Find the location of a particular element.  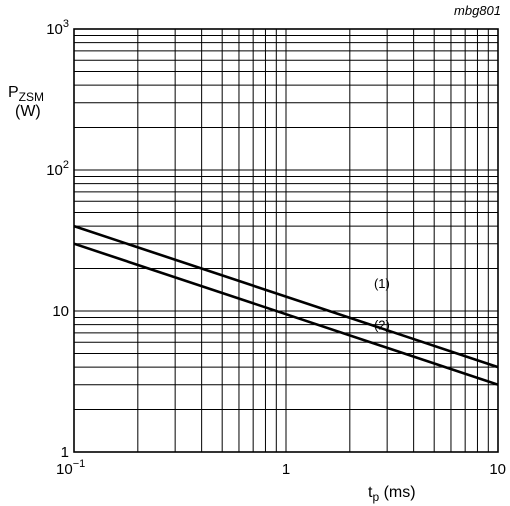

x-tick-label: 10 is located at coordinates (497, 469).